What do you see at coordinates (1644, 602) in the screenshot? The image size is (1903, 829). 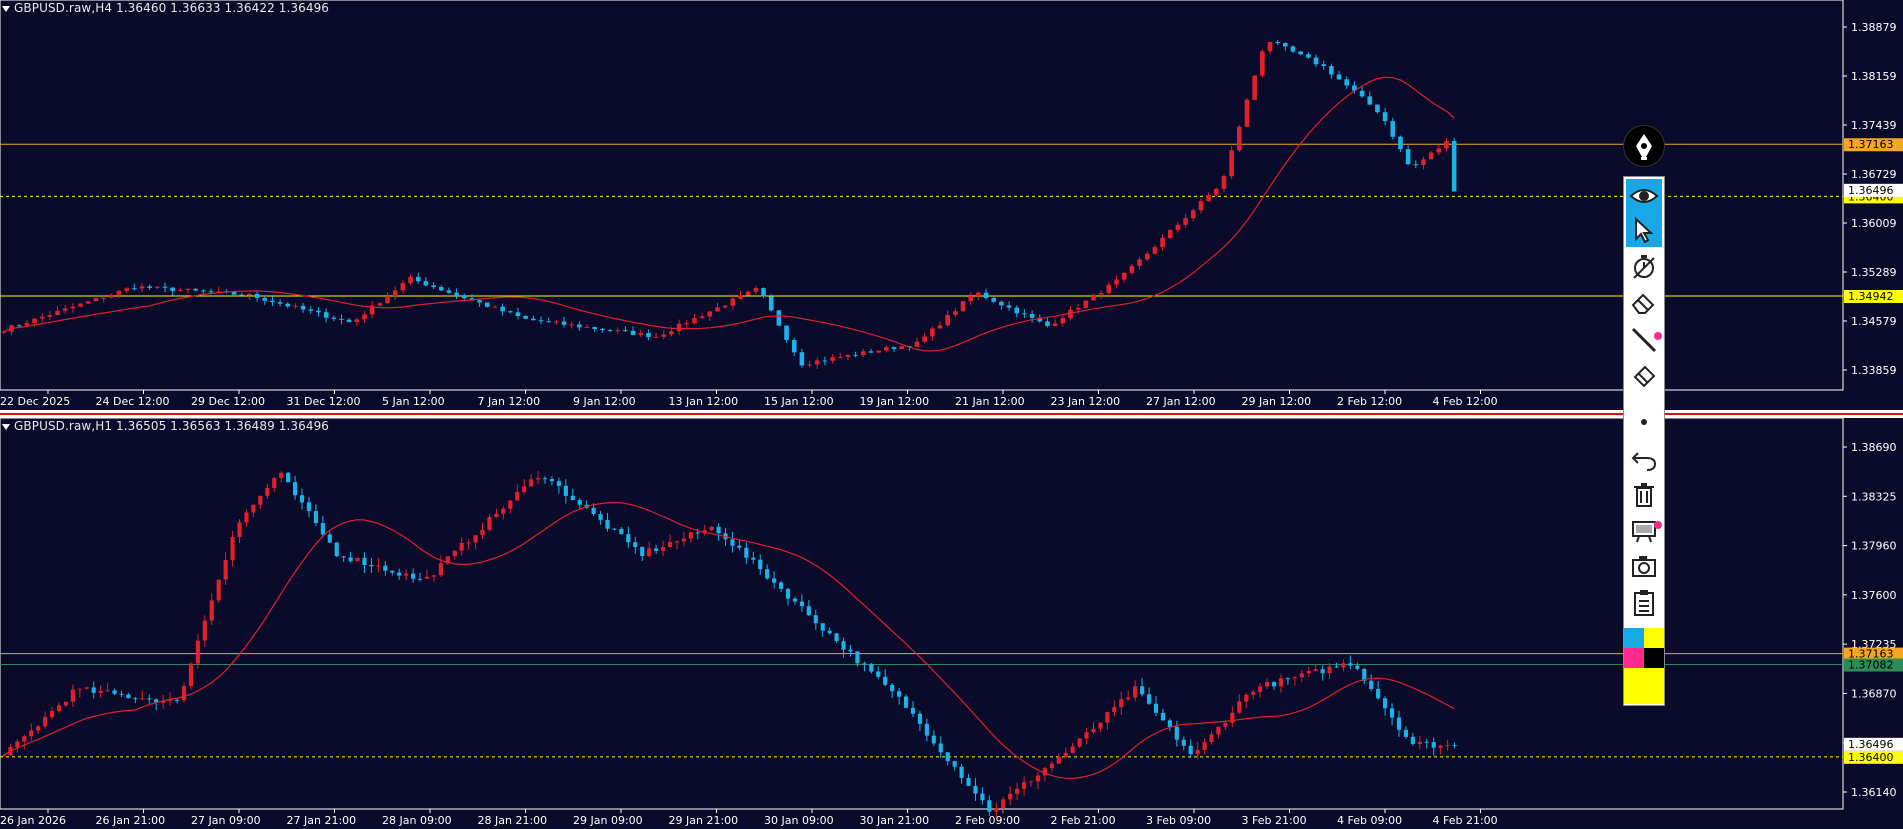 I see `clipboard-icon` at bounding box center [1644, 602].